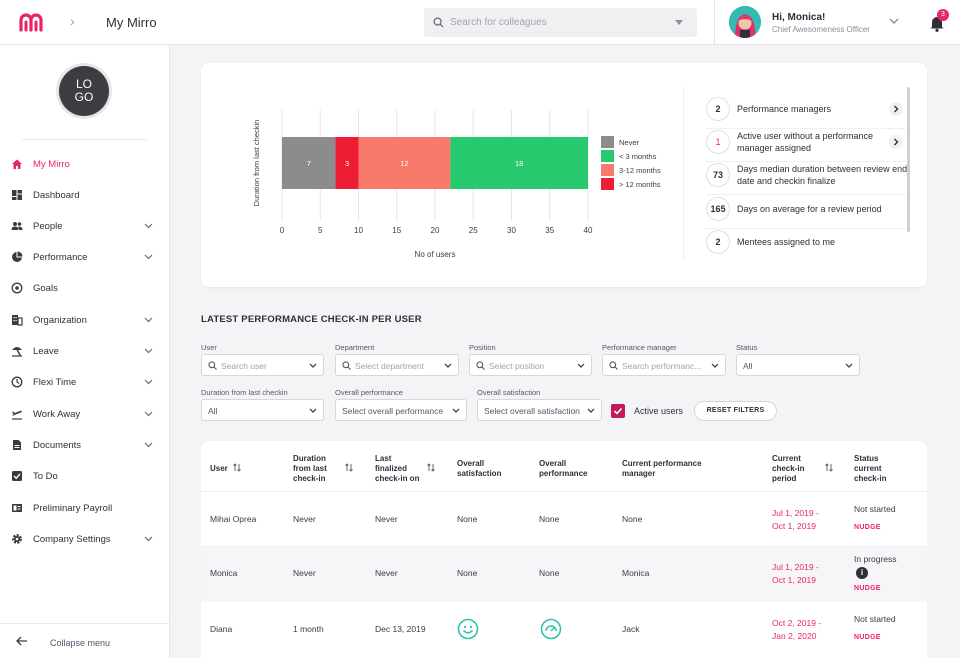  I want to click on x-tick-label: 10, so click(358, 230).